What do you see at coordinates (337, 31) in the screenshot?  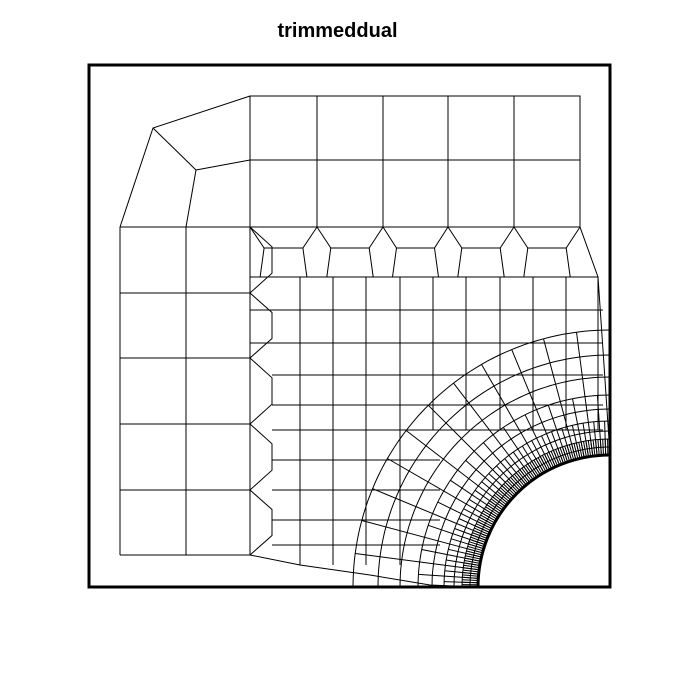 I see `figure-title: trimmeddual` at bounding box center [337, 31].